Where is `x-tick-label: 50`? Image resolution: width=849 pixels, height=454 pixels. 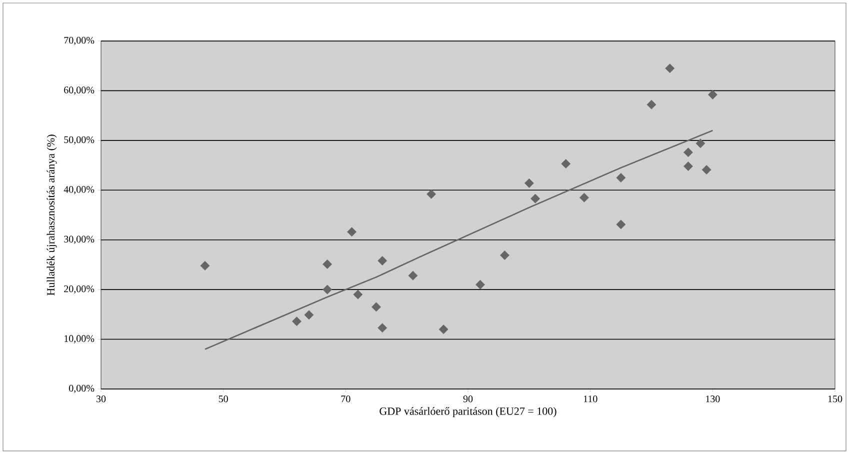
x-tick-label: 50 is located at coordinates (223, 399).